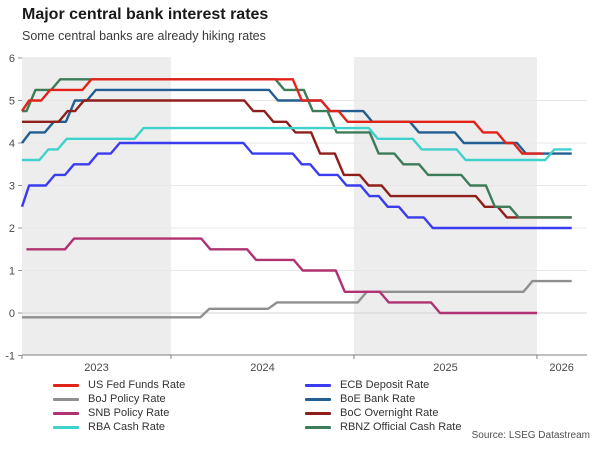 Image resolution: width=600 pixels, height=450 pixels. What do you see at coordinates (445, 368) in the screenshot?
I see `x-tick-label: 2025` at bounding box center [445, 368].